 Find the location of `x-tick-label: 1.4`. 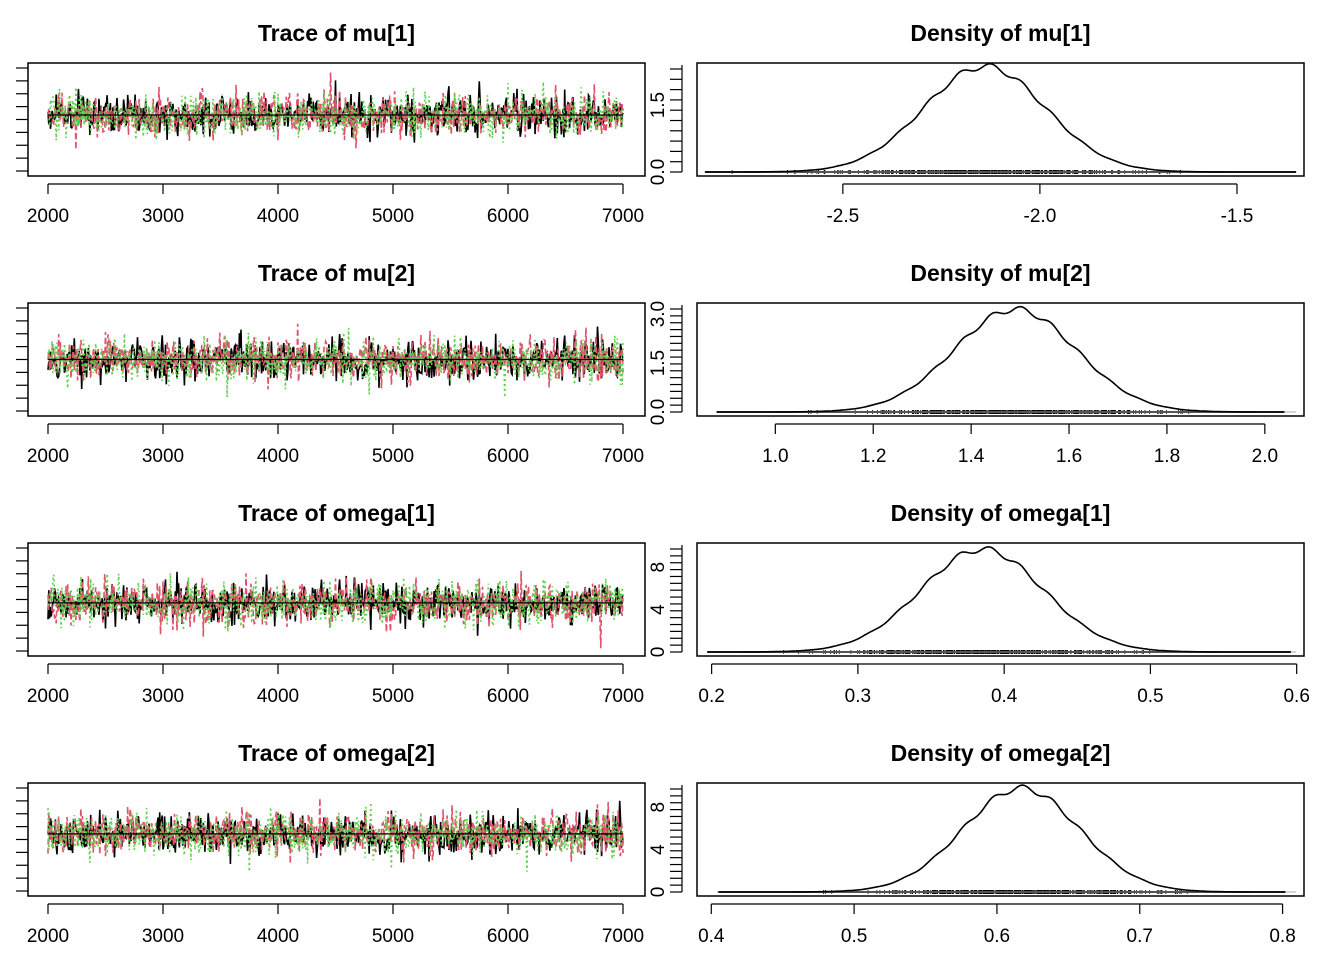

x-tick-label: 1.4 is located at coordinates (971, 456).